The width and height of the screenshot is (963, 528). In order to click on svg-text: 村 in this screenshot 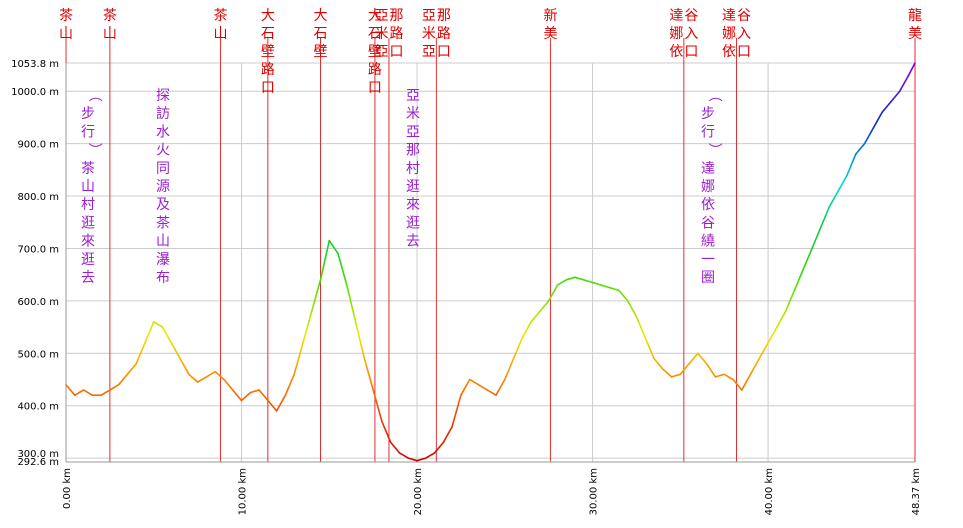, I will do `click(413, 169)`.